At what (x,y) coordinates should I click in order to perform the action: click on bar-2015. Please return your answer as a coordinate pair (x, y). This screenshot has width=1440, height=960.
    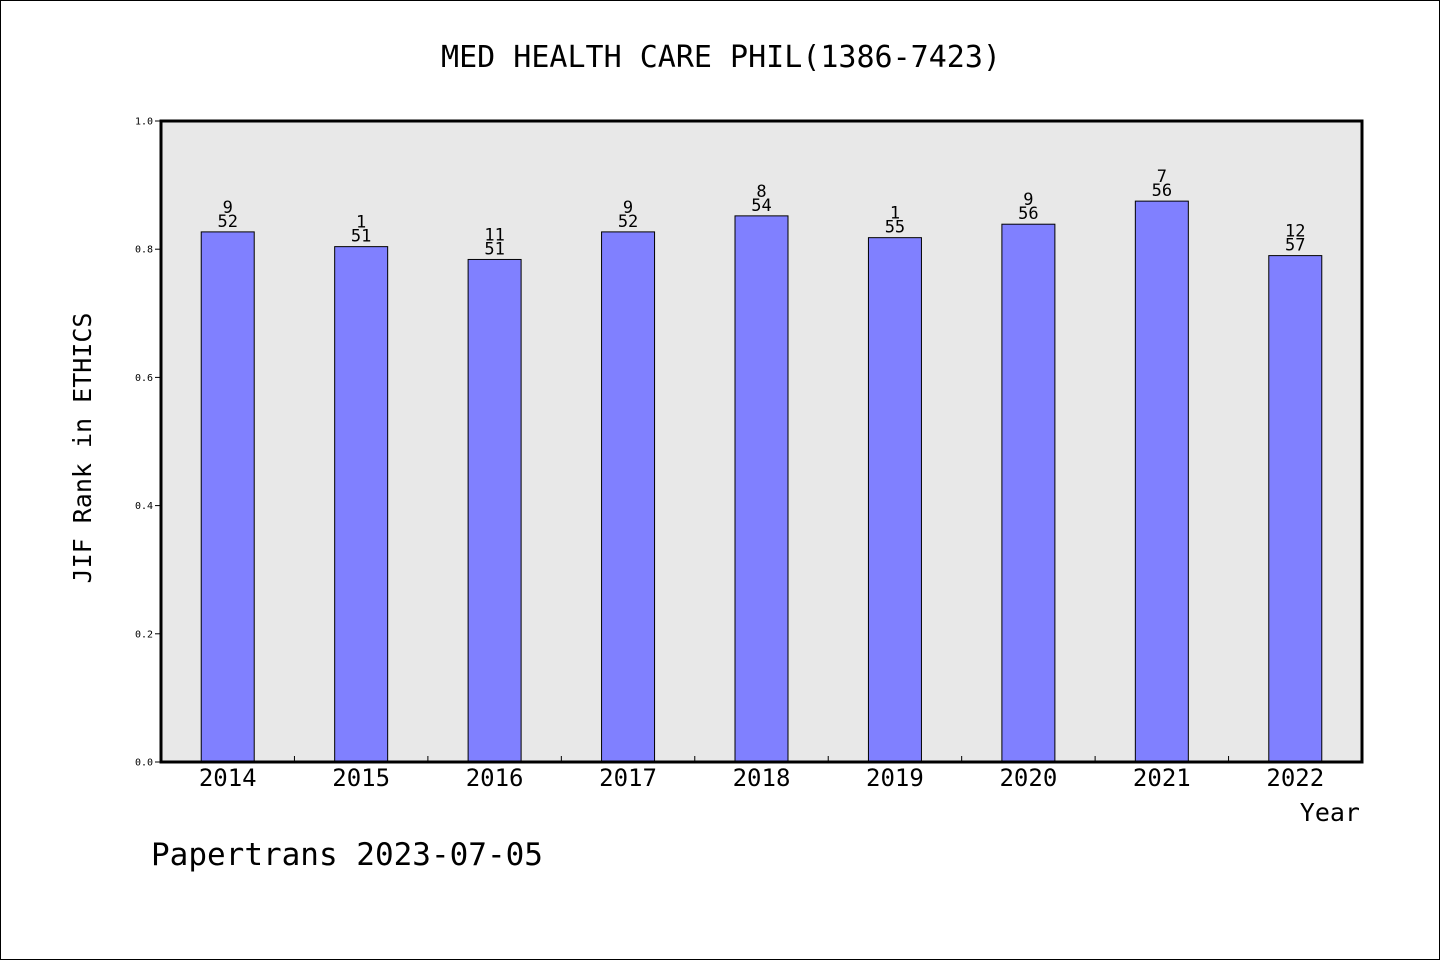
    Looking at the image, I should click on (361, 504).